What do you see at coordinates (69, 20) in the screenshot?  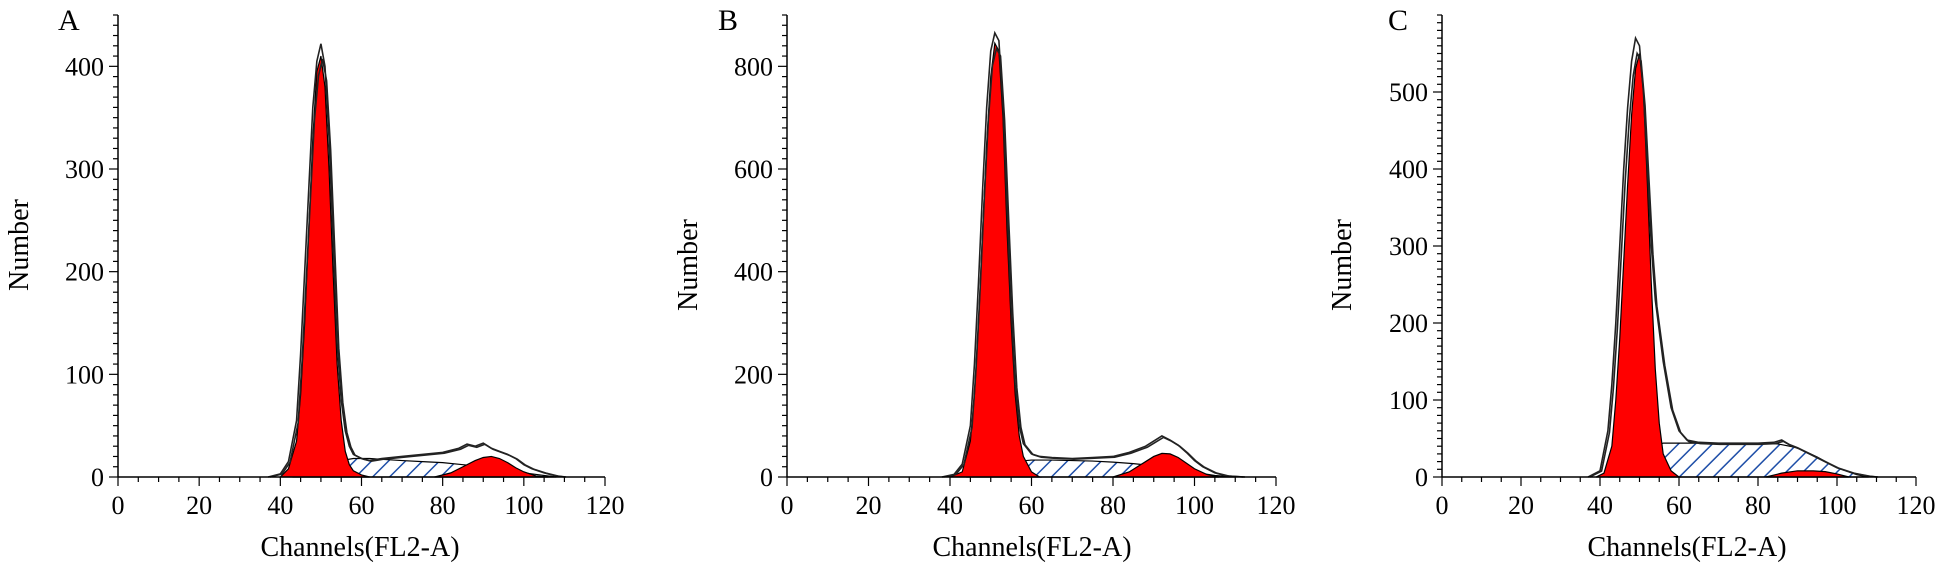 I see `panel-letter: A` at bounding box center [69, 20].